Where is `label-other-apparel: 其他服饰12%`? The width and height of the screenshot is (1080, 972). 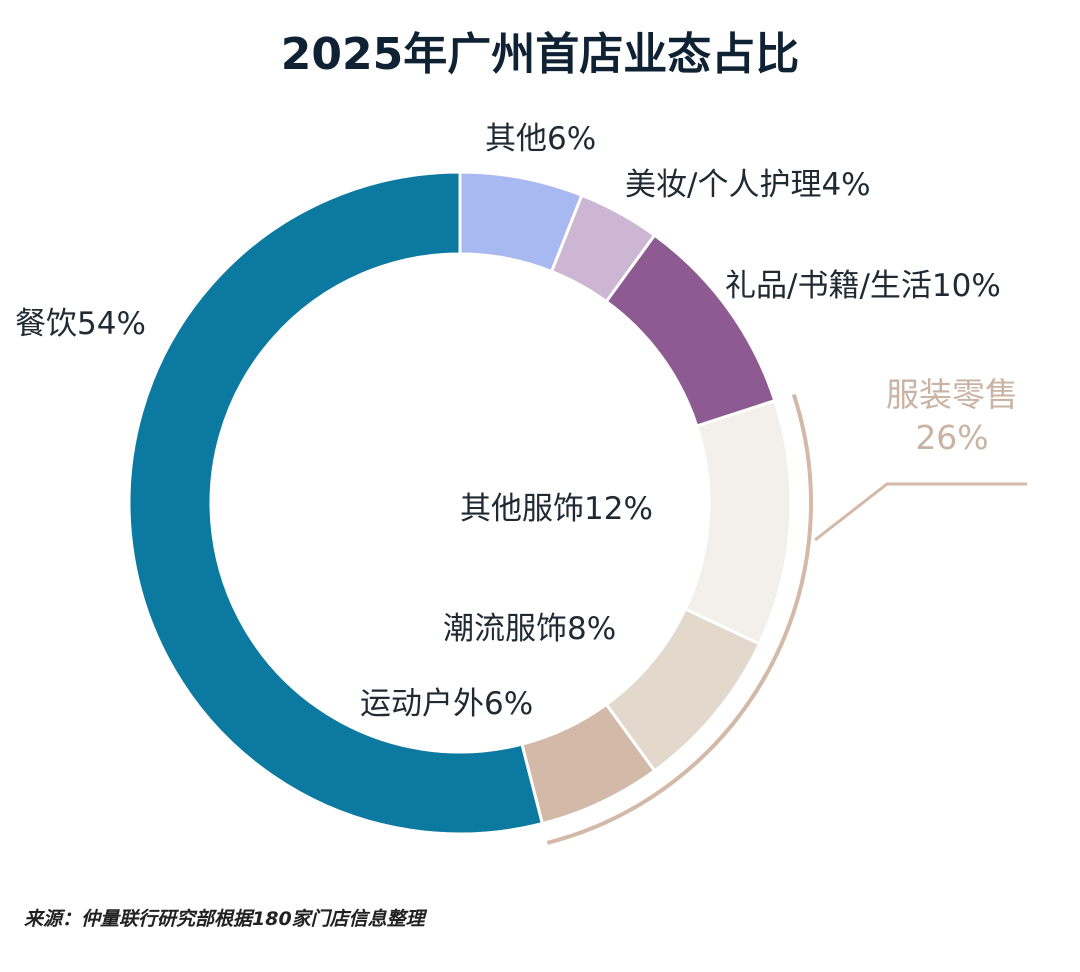 label-other-apparel: 其他服饰12% is located at coordinates (556, 509).